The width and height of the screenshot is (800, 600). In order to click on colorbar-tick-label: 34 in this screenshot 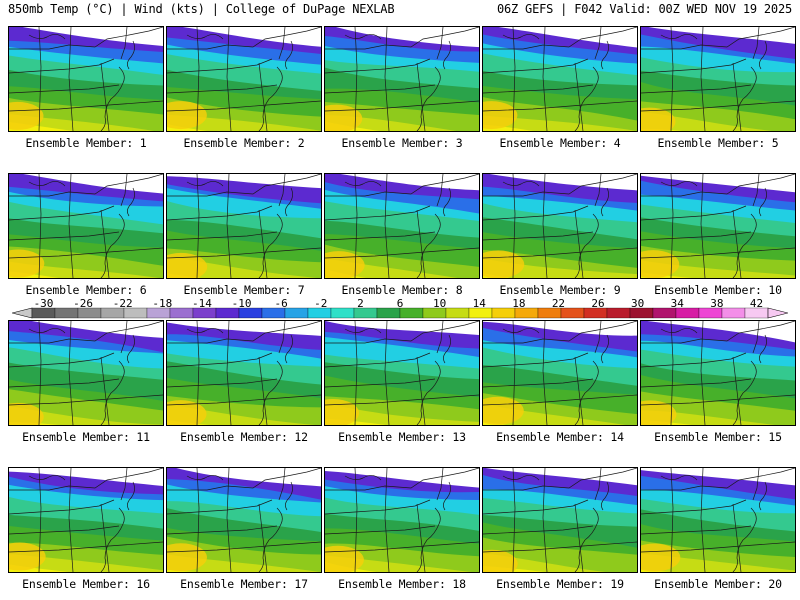, I will do `click(677, 303)`.